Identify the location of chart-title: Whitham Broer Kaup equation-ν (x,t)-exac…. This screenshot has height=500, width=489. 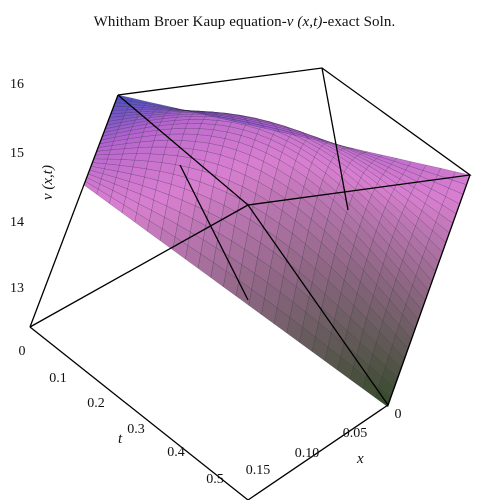
(244, 22).